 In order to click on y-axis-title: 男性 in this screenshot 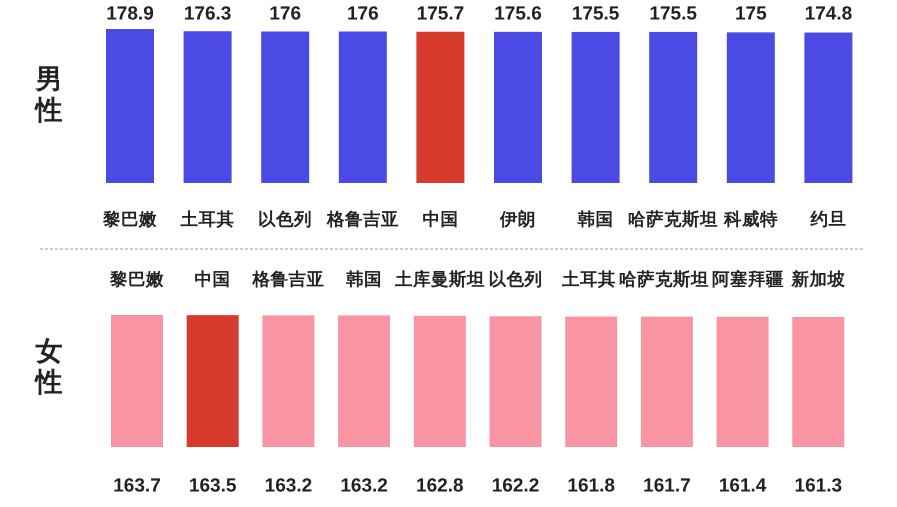, I will do `click(48, 95)`.